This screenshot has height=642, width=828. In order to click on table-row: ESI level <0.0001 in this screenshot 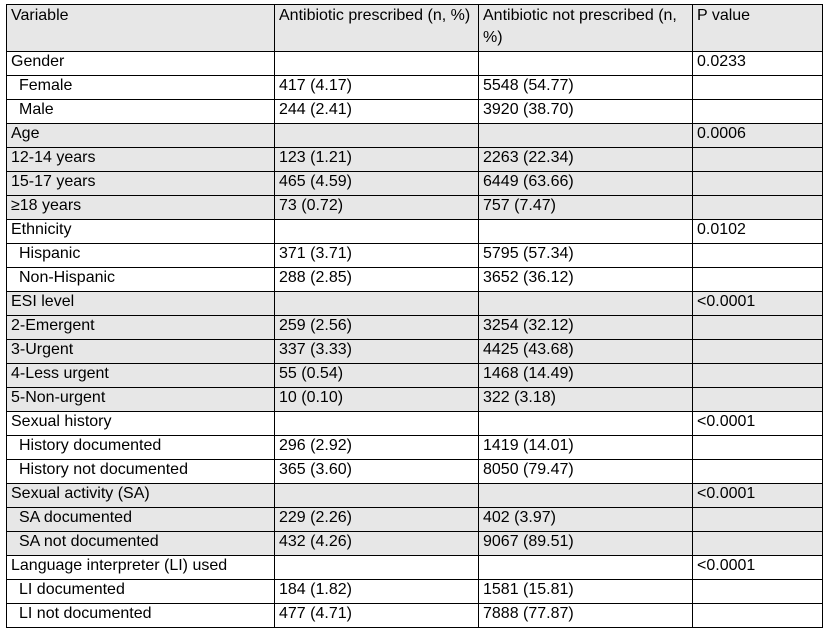, I will do `click(414, 303)`.